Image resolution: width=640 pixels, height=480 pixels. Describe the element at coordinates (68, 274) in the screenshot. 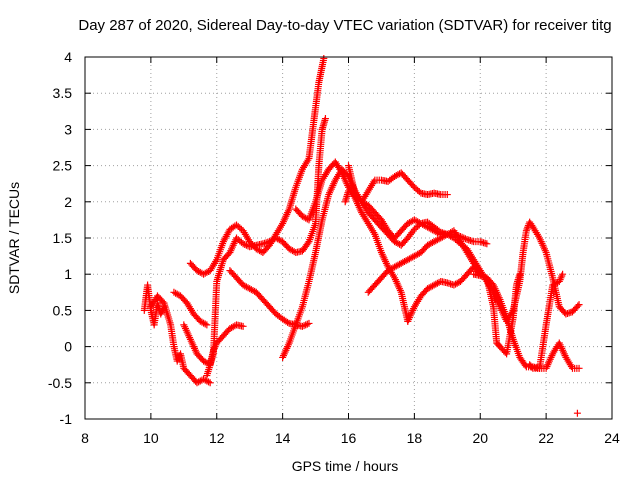

I see `y-tick-label: 1` at that location.